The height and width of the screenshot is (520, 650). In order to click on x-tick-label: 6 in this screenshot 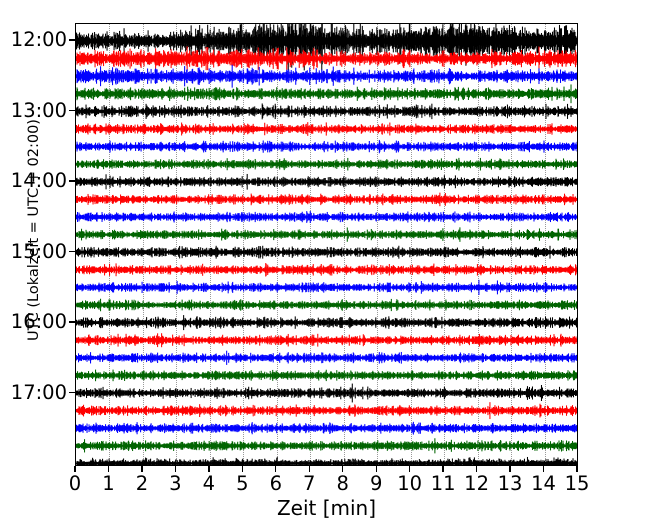, I will do `click(276, 483)`.